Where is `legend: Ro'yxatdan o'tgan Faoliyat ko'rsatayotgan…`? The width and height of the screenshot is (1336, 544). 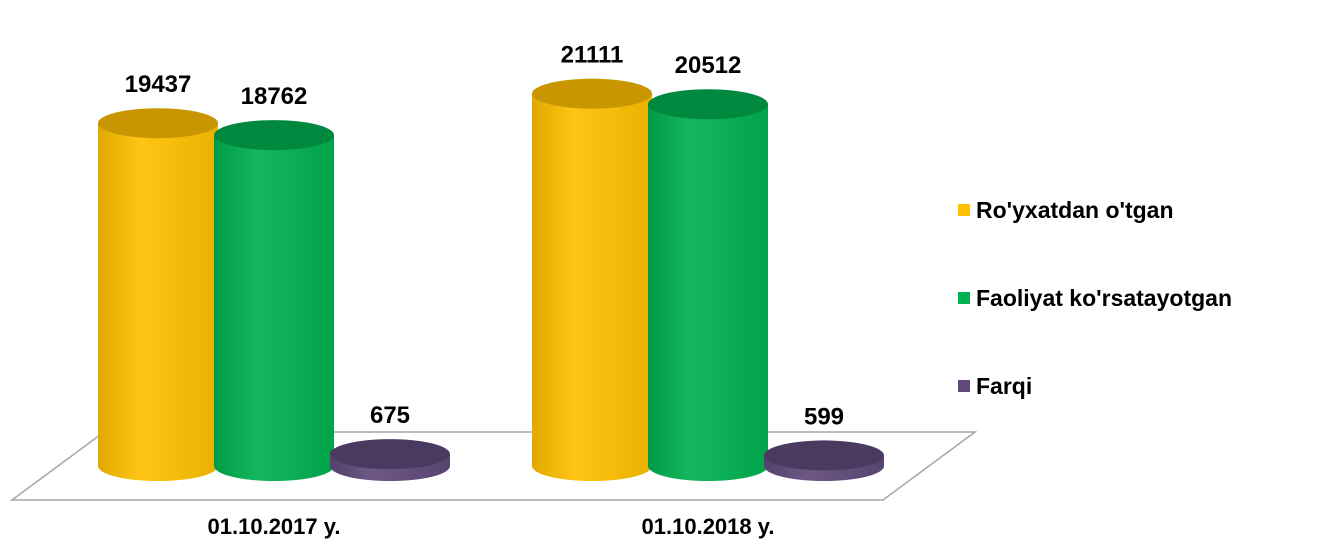 legend: Ro'yxatdan o'tgan Faoliyat ko'rsatayotgan… is located at coordinates (1095, 298).